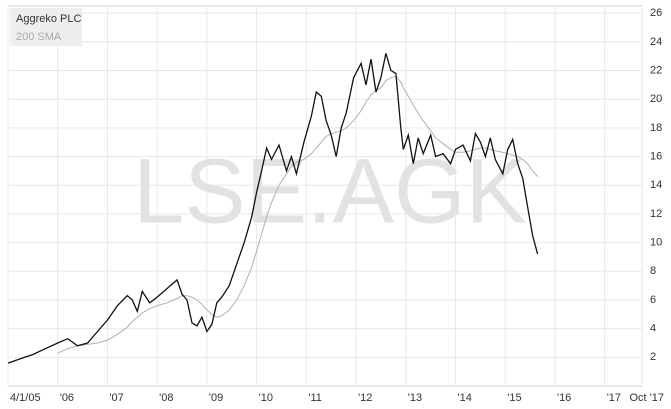 Image resolution: width=671 pixels, height=409 pixels. Describe the element at coordinates (656, 243) in the screenshot. I see `y-tick-label: 10` at that location.